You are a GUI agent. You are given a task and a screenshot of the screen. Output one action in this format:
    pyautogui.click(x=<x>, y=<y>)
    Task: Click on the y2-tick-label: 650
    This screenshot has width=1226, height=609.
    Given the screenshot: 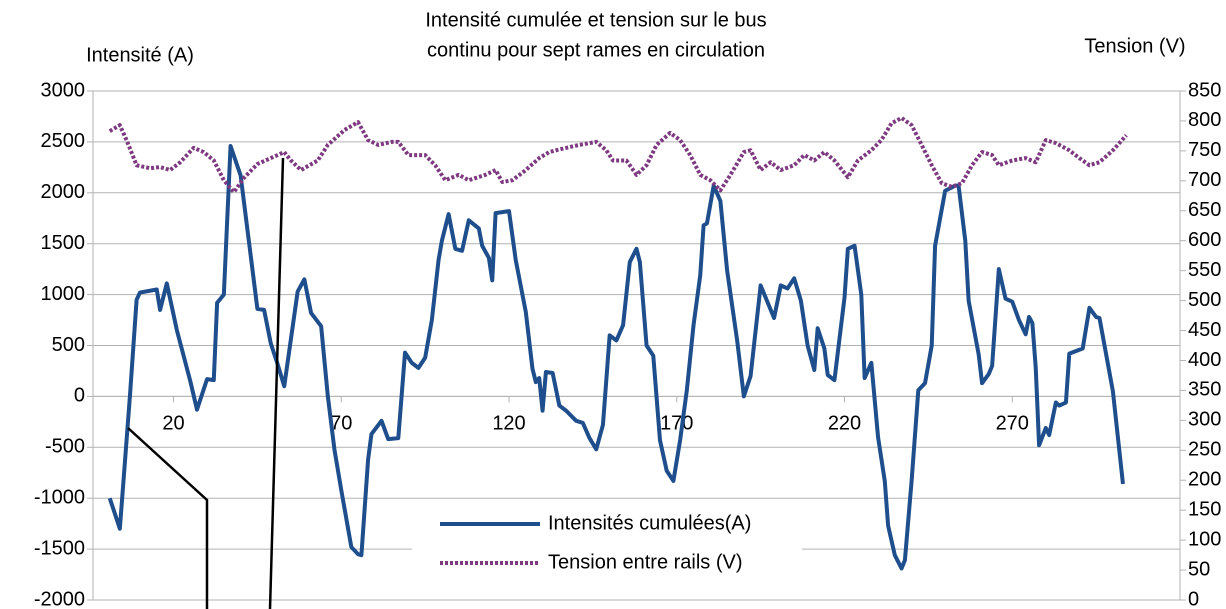 What is the action you would take?
    pyautogui.click(x=1204, y=210)
    